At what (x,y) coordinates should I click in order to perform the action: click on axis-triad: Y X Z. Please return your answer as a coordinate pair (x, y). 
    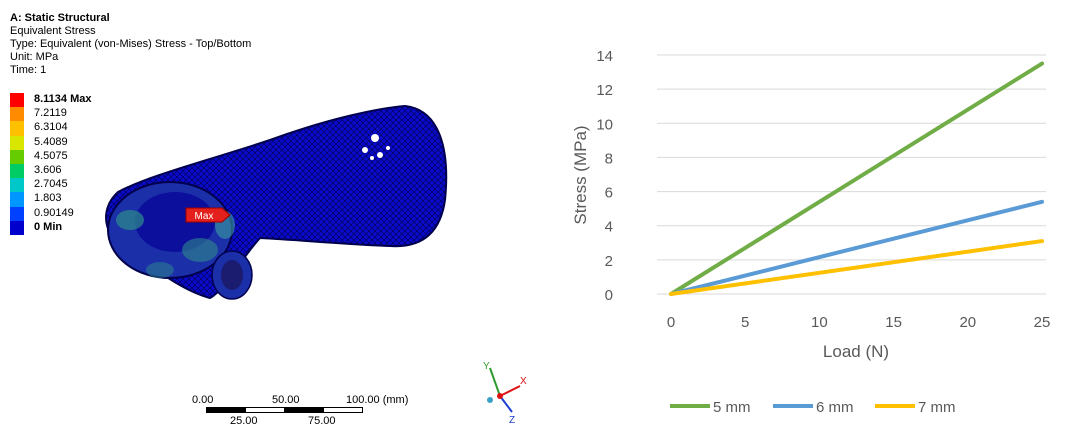
    Looking at the image, I should click on (505, 393).